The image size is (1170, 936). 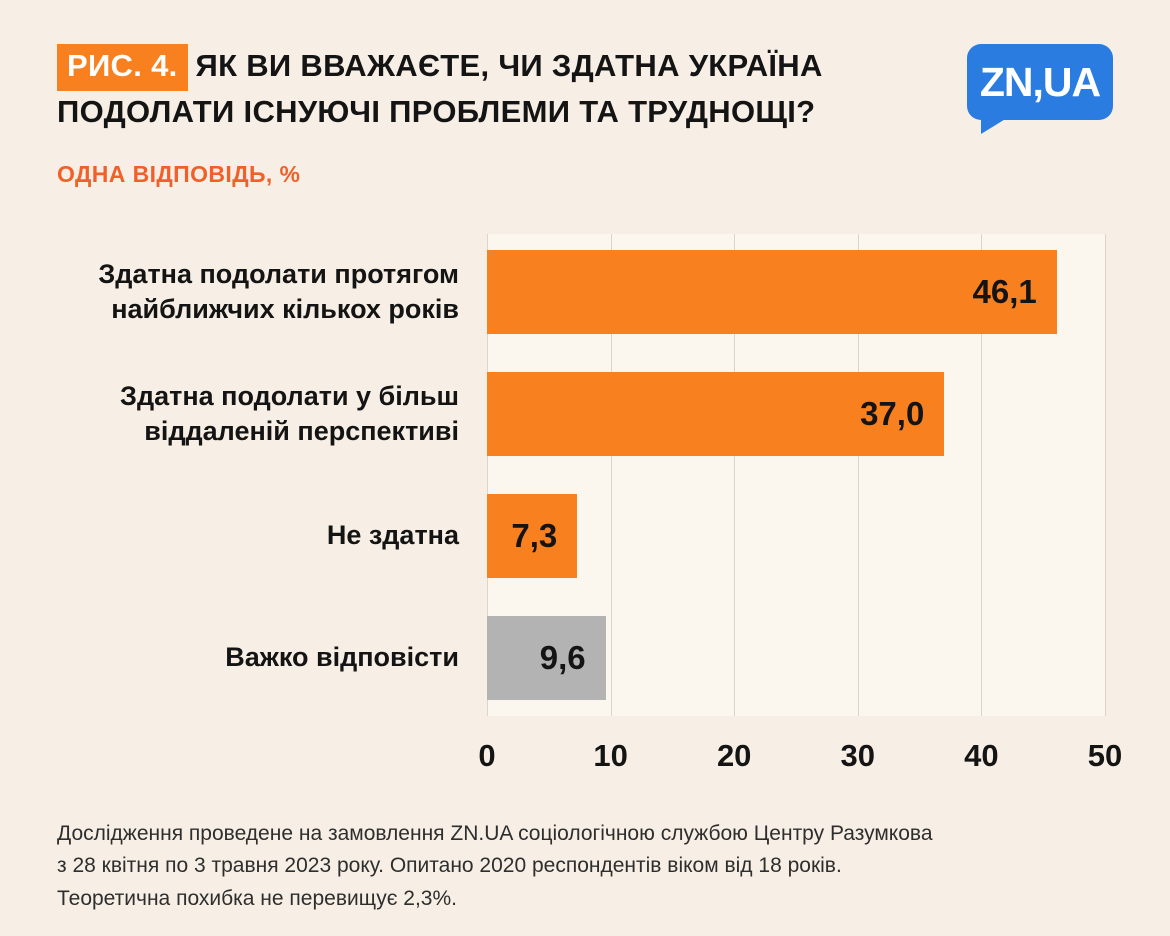 I want to click on znua-logo-text: ZN,UA, so click(x=1040, y=81).